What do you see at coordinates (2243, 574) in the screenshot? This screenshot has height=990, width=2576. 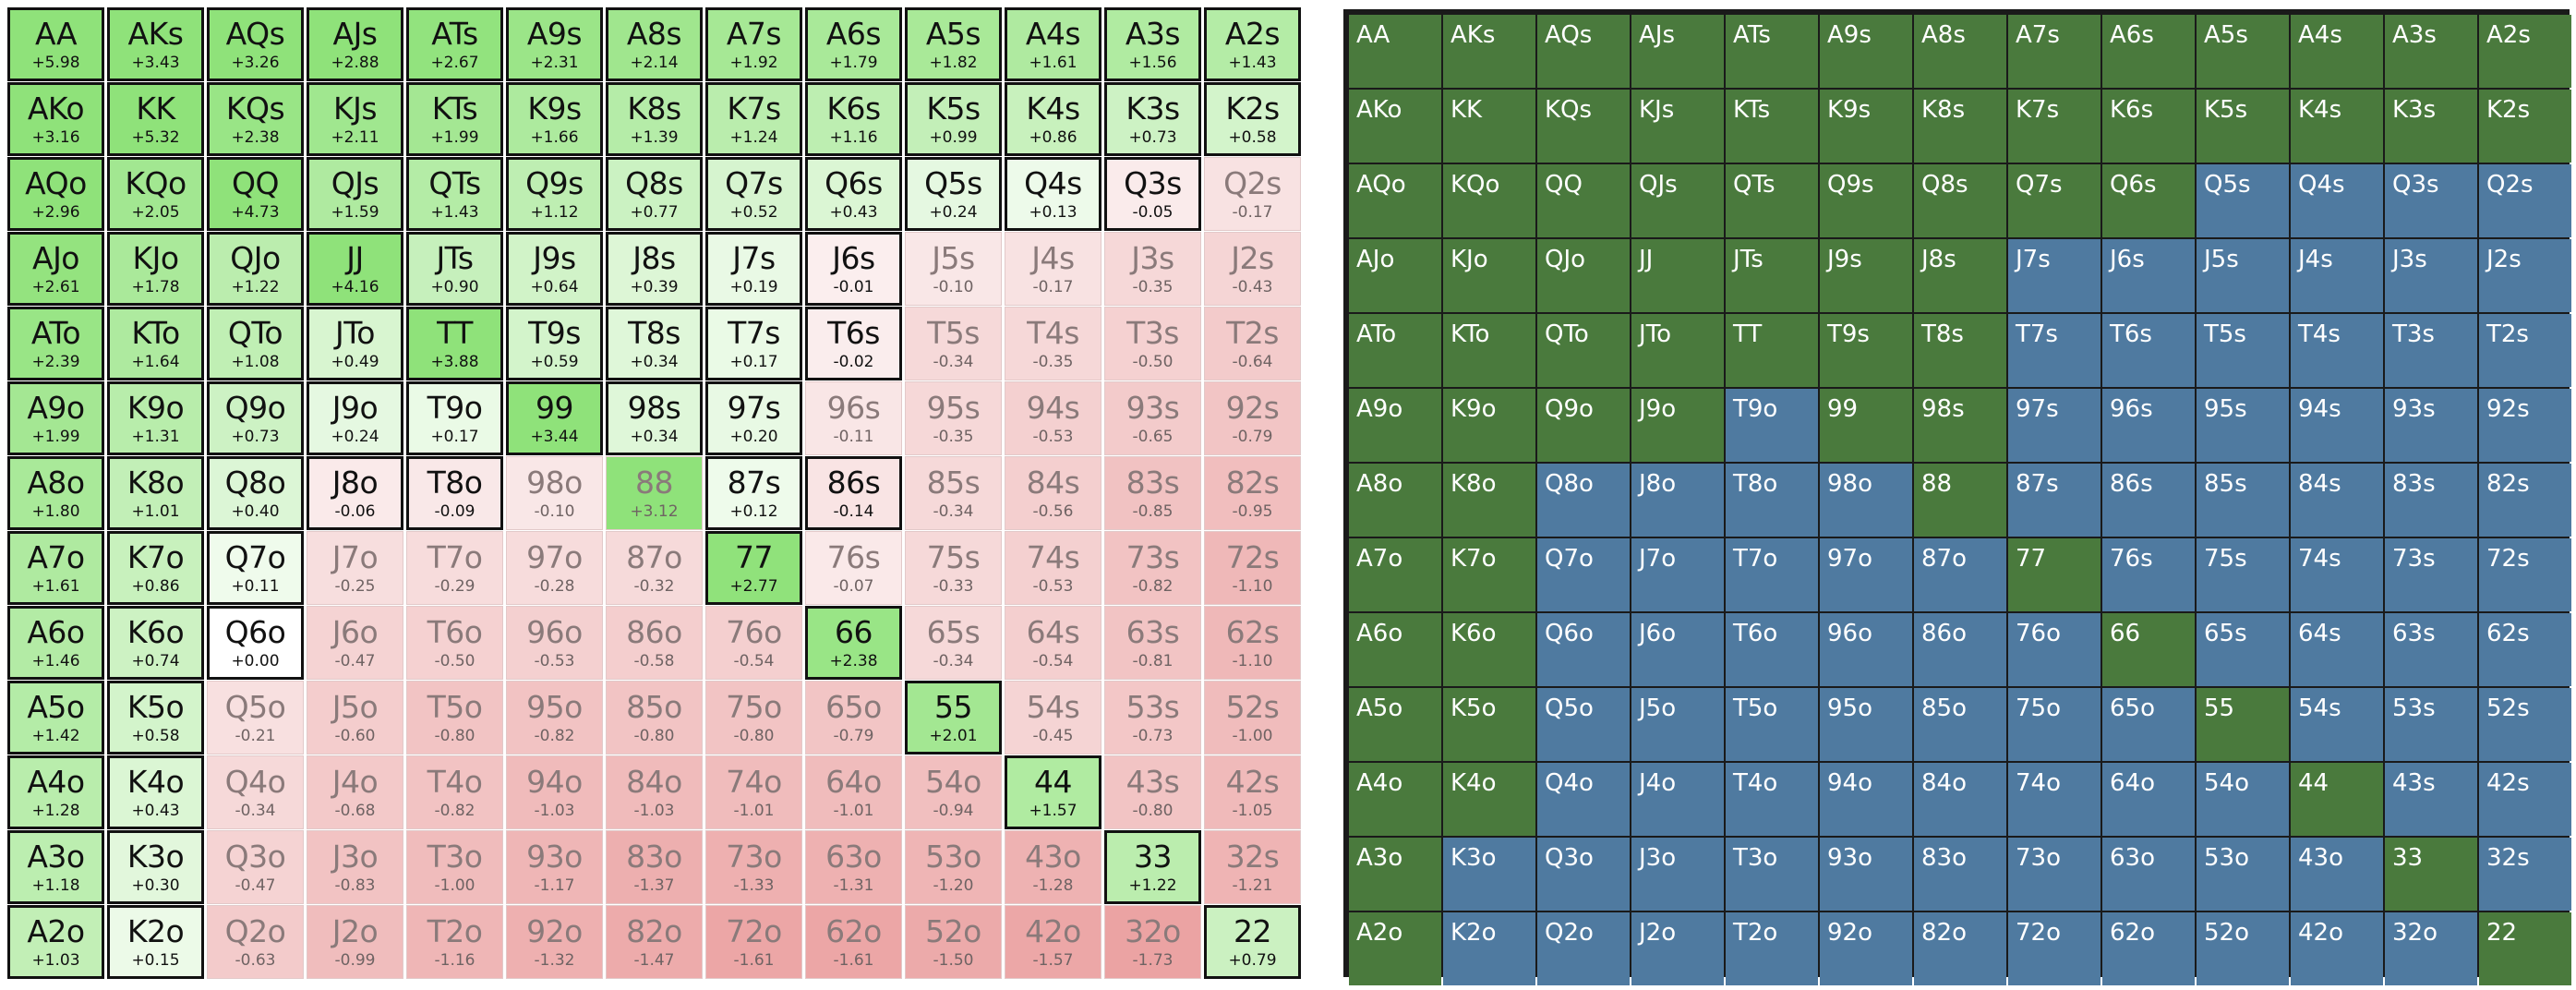 I see `action-hand-cell: 75s` at bounding box center [2243, 574].